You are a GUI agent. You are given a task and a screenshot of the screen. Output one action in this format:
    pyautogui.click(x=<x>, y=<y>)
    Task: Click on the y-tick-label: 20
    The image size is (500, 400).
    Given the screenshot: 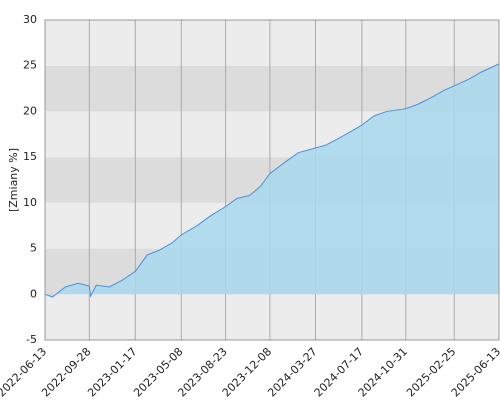 What is the action you would take?
    pyautogui.click(x=30, y=110)
    